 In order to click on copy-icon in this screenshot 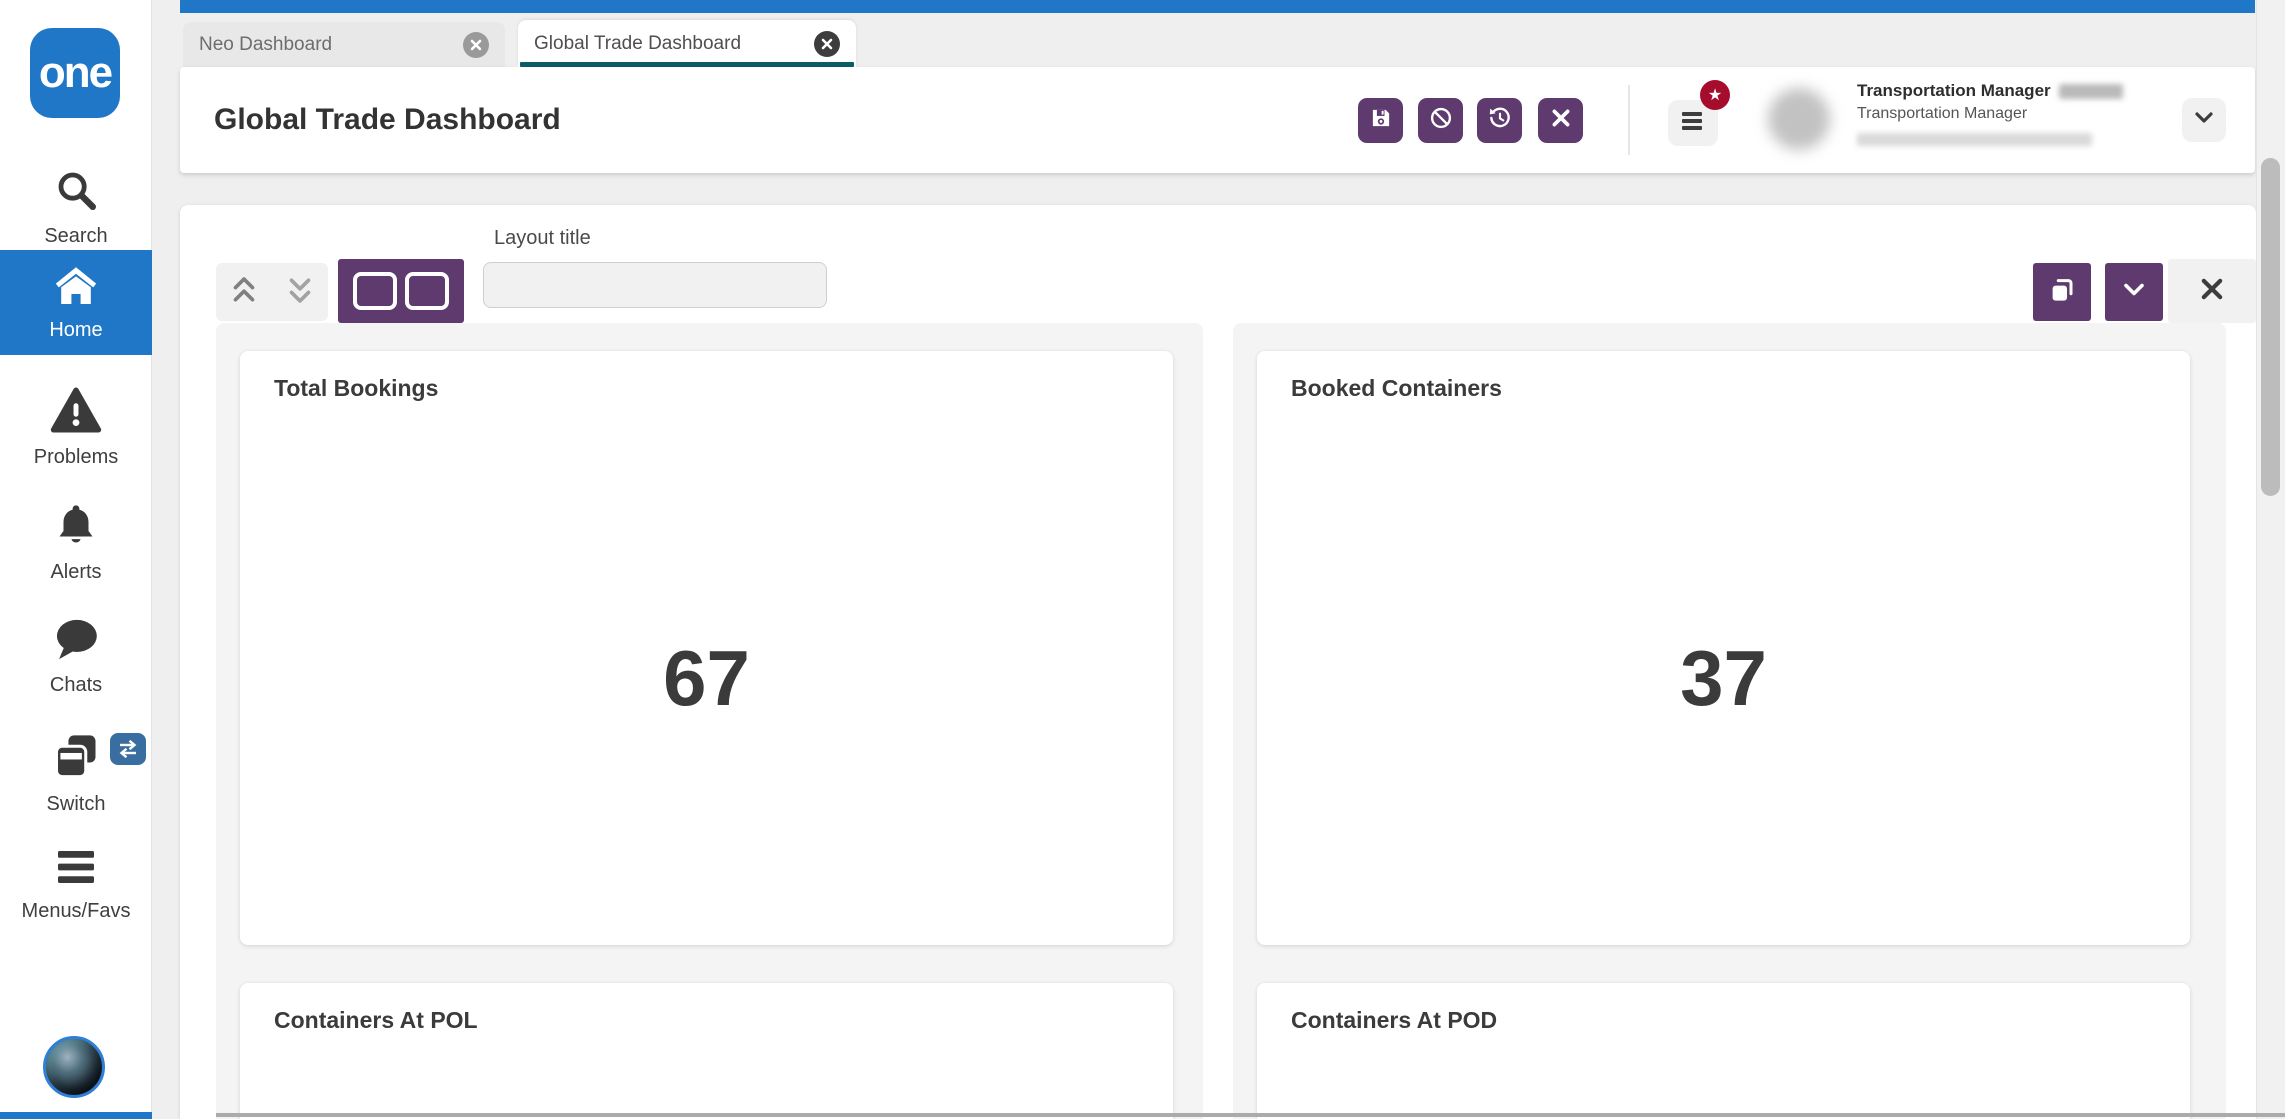, I will do `click(2062, 292)`.